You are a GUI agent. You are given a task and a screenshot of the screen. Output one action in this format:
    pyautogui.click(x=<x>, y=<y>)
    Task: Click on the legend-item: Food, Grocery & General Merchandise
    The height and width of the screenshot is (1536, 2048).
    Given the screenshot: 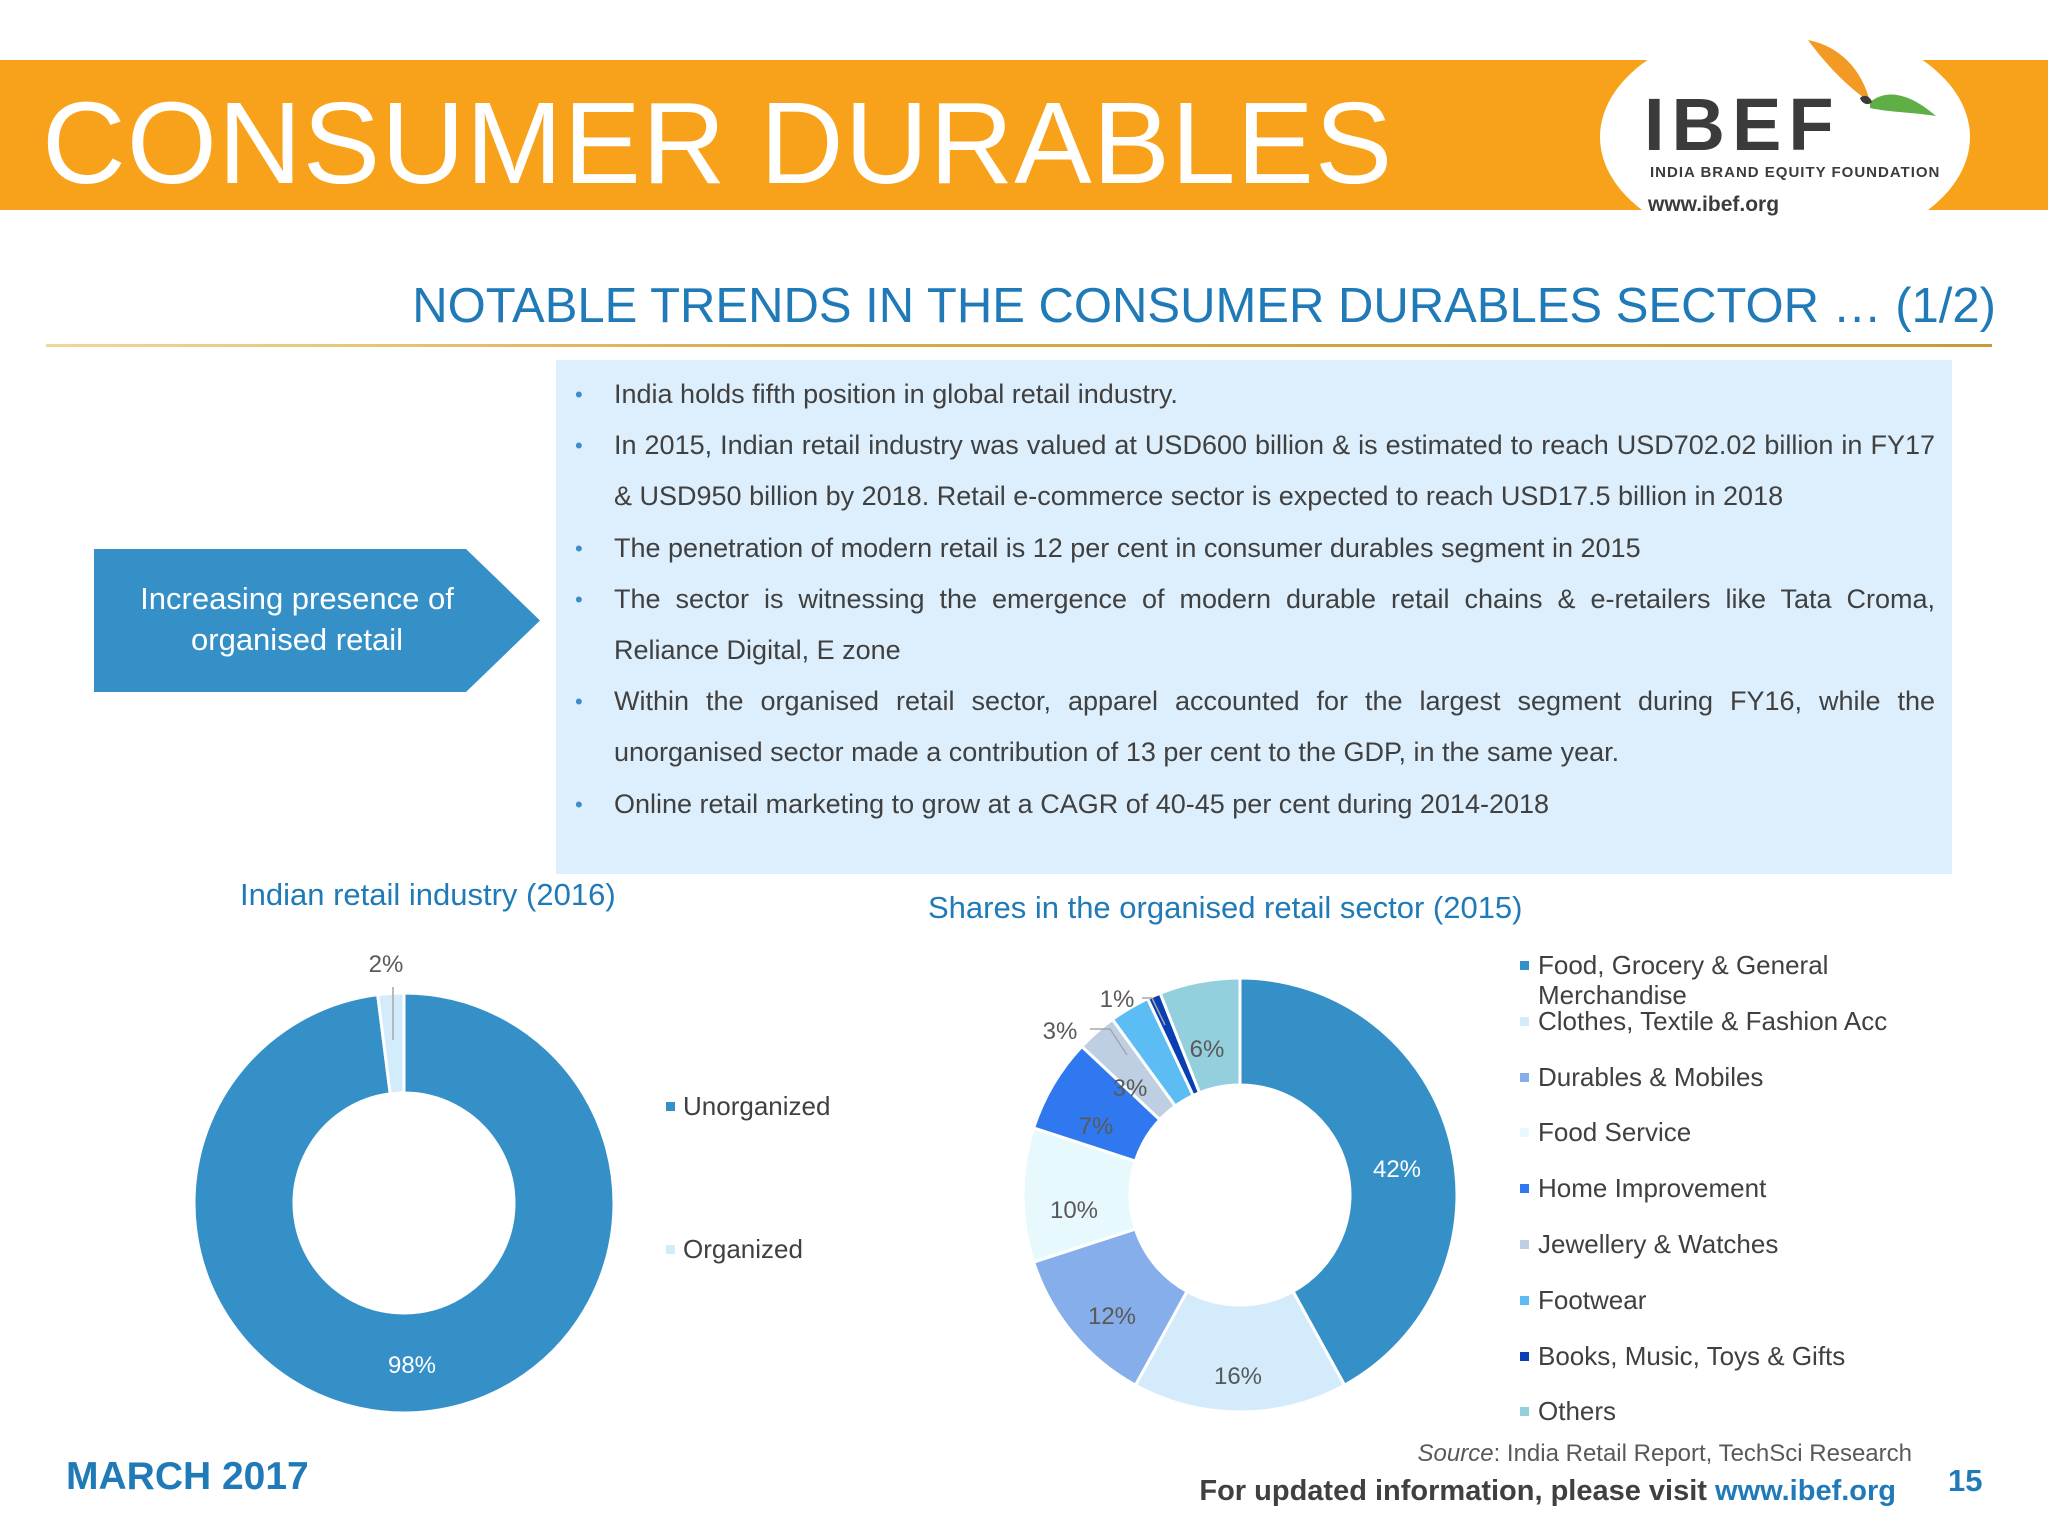 What is the action you would take?
    pyautogui.click(x=1683, y=980)
    